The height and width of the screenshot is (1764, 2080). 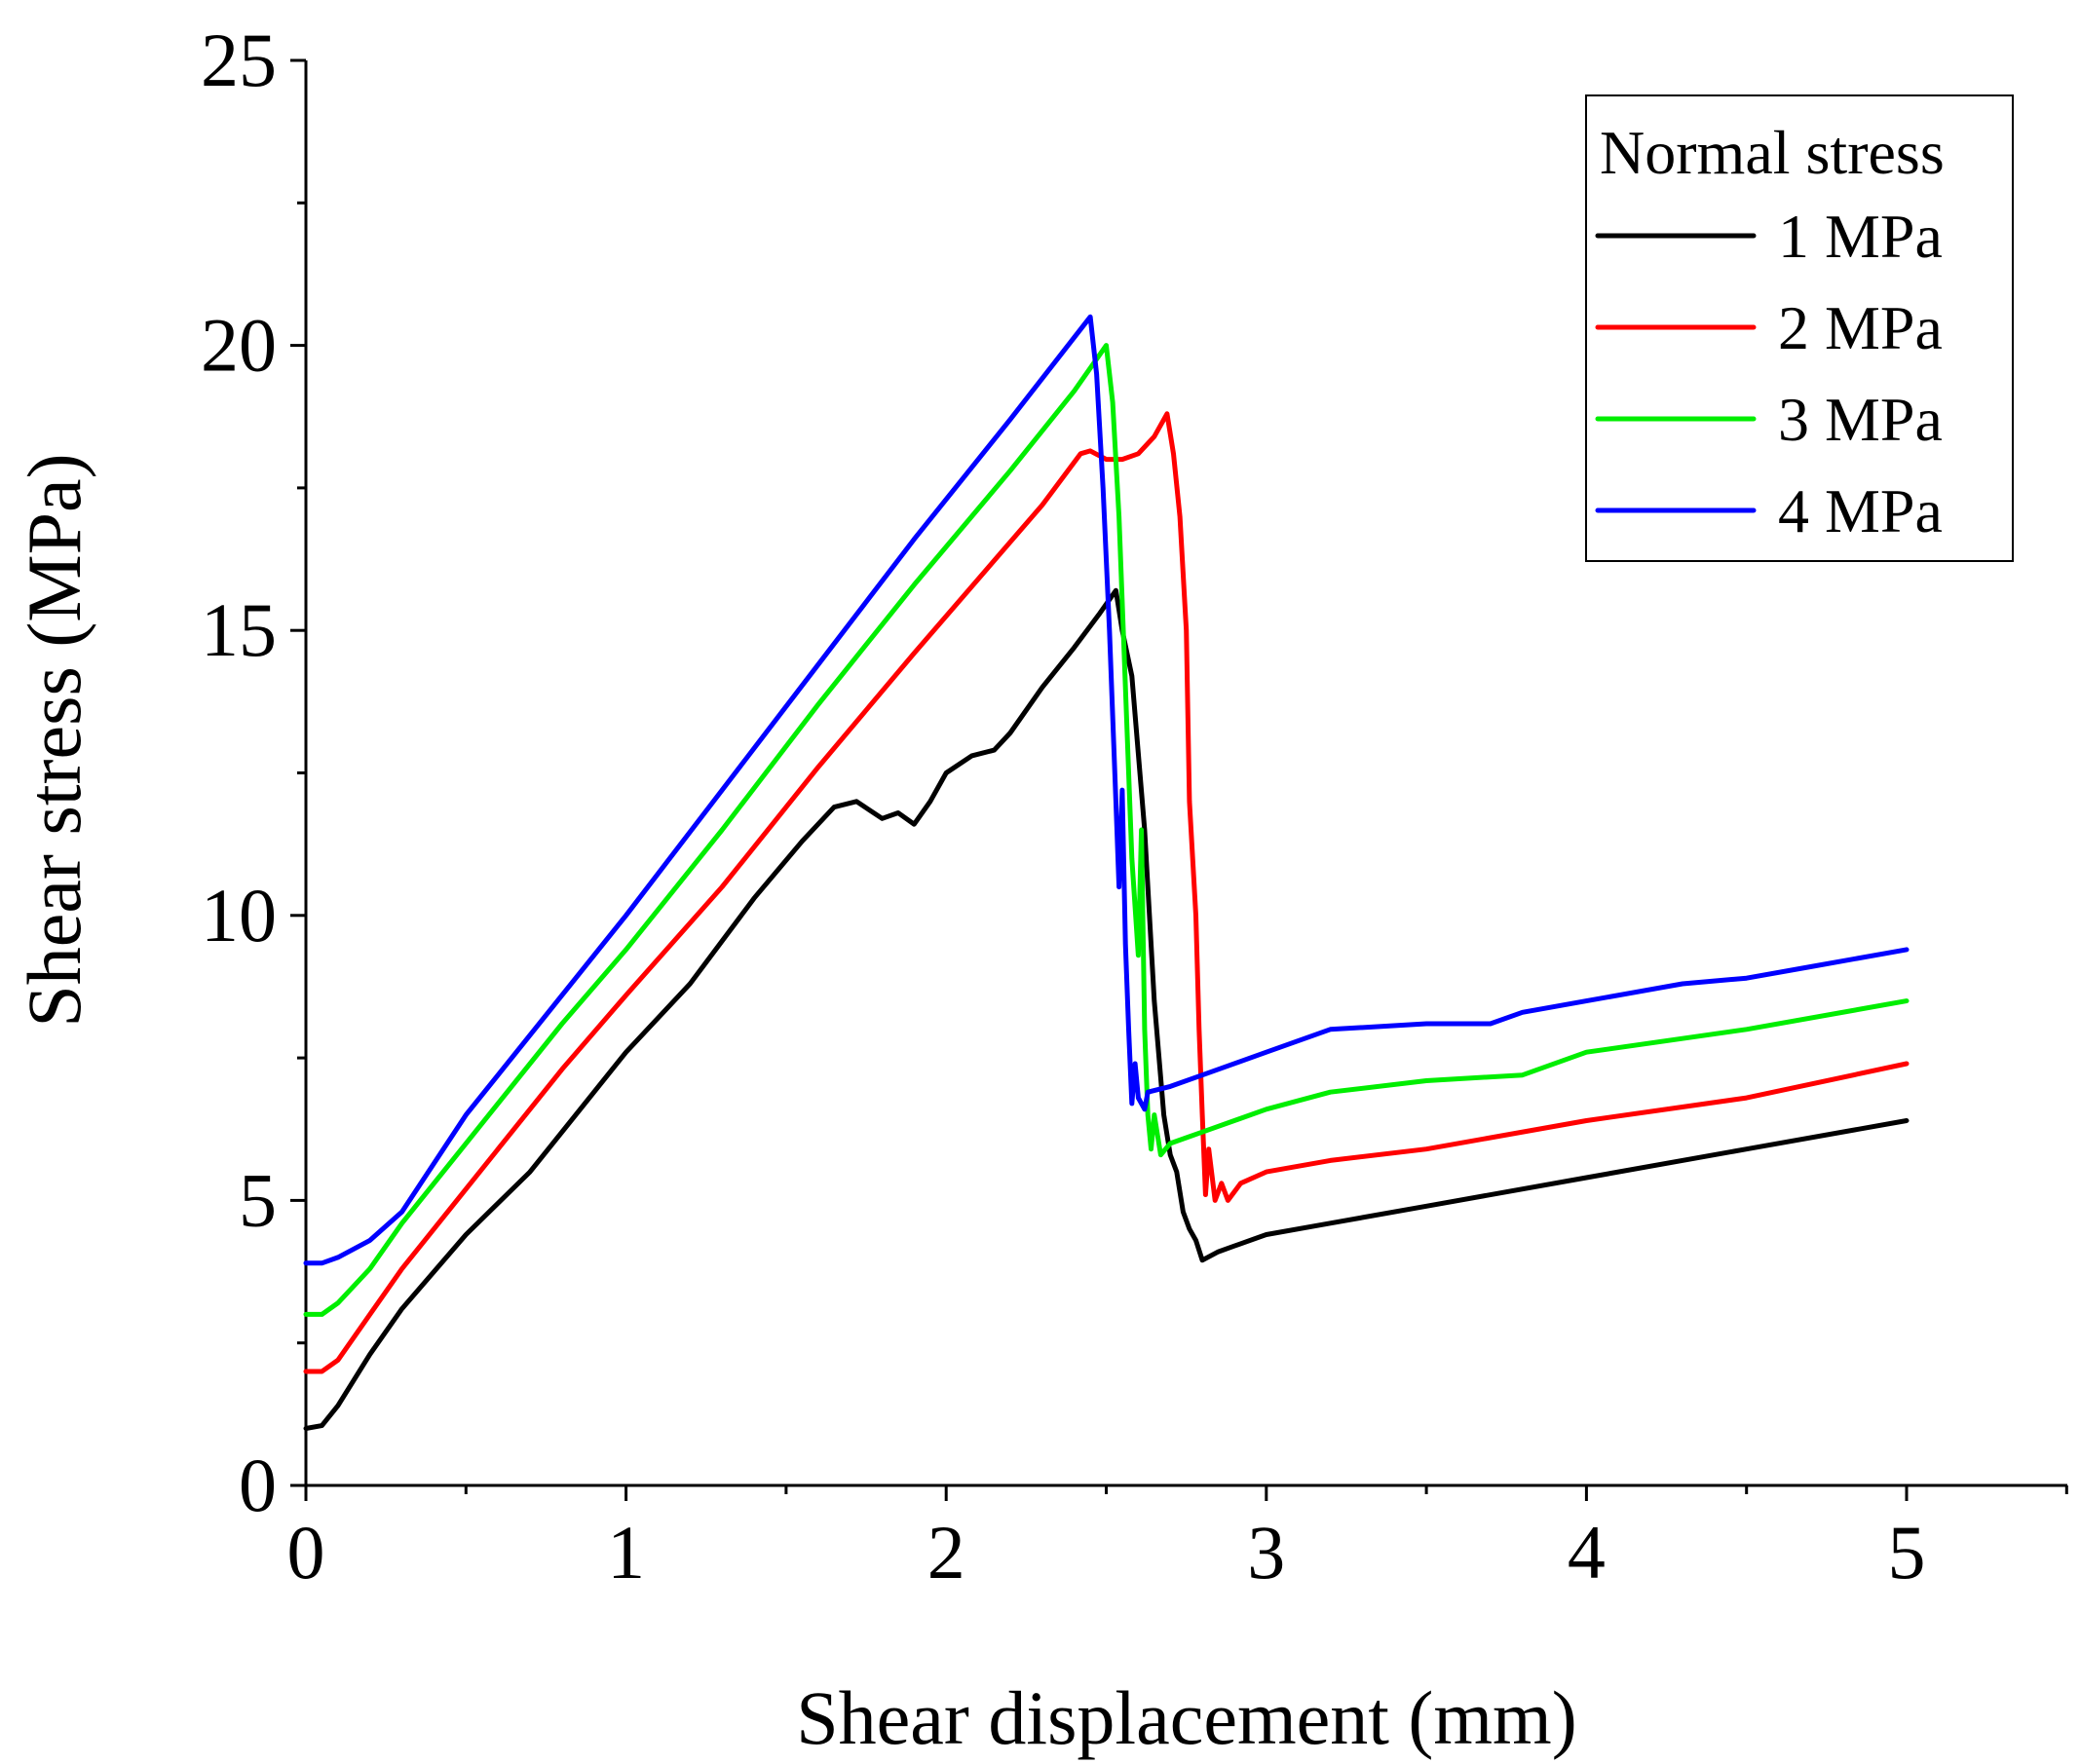 I want to click on y-tick-label: 15, so click(x=239, y=629).